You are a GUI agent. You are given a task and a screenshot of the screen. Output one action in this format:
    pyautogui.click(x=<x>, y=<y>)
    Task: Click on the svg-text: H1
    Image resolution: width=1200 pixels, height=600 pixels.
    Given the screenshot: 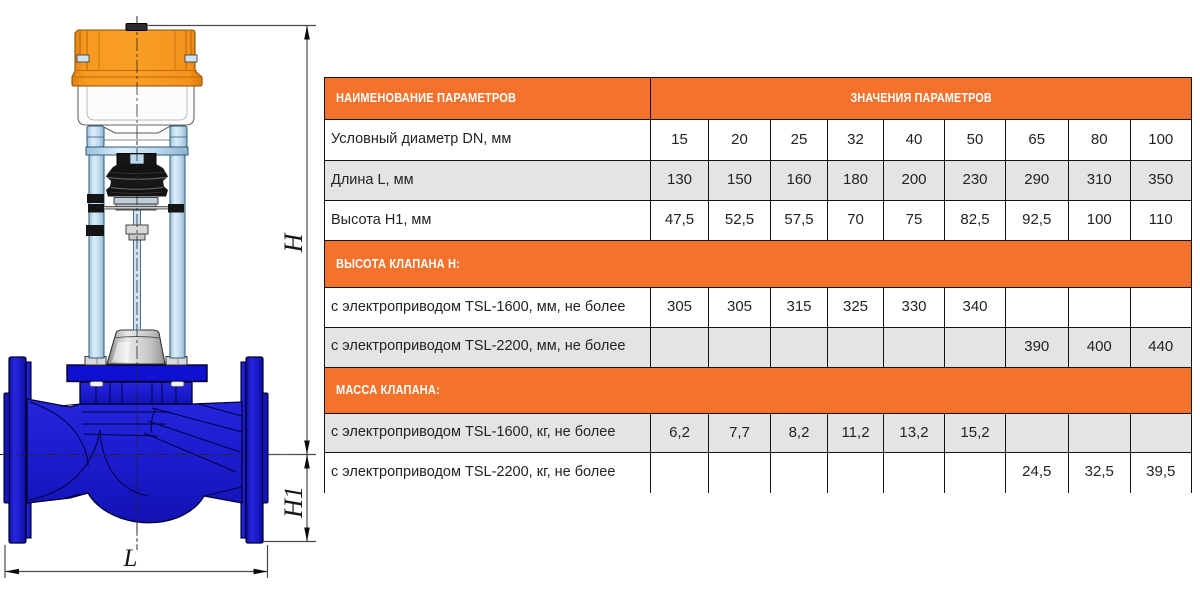 What is the action you would take?
    pyautogui.click(x=293, y=502)
    